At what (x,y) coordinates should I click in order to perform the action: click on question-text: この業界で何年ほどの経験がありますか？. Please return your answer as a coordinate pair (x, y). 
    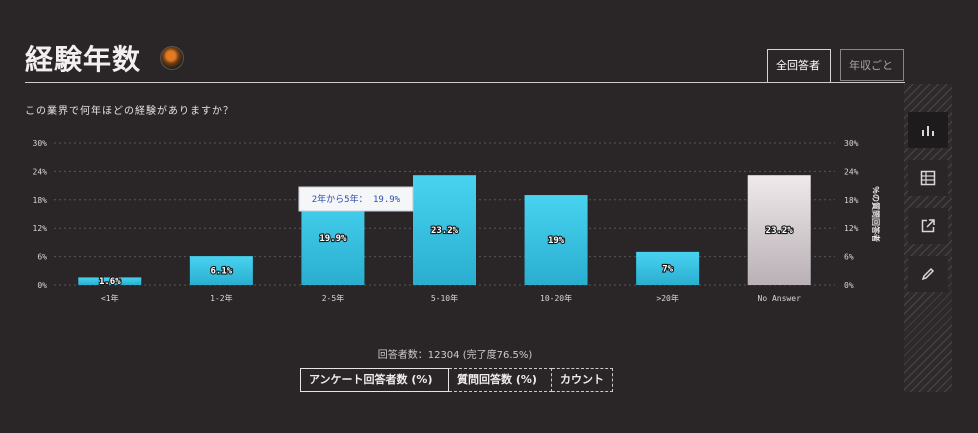
    Looking at the image, I should click on (129, 111).